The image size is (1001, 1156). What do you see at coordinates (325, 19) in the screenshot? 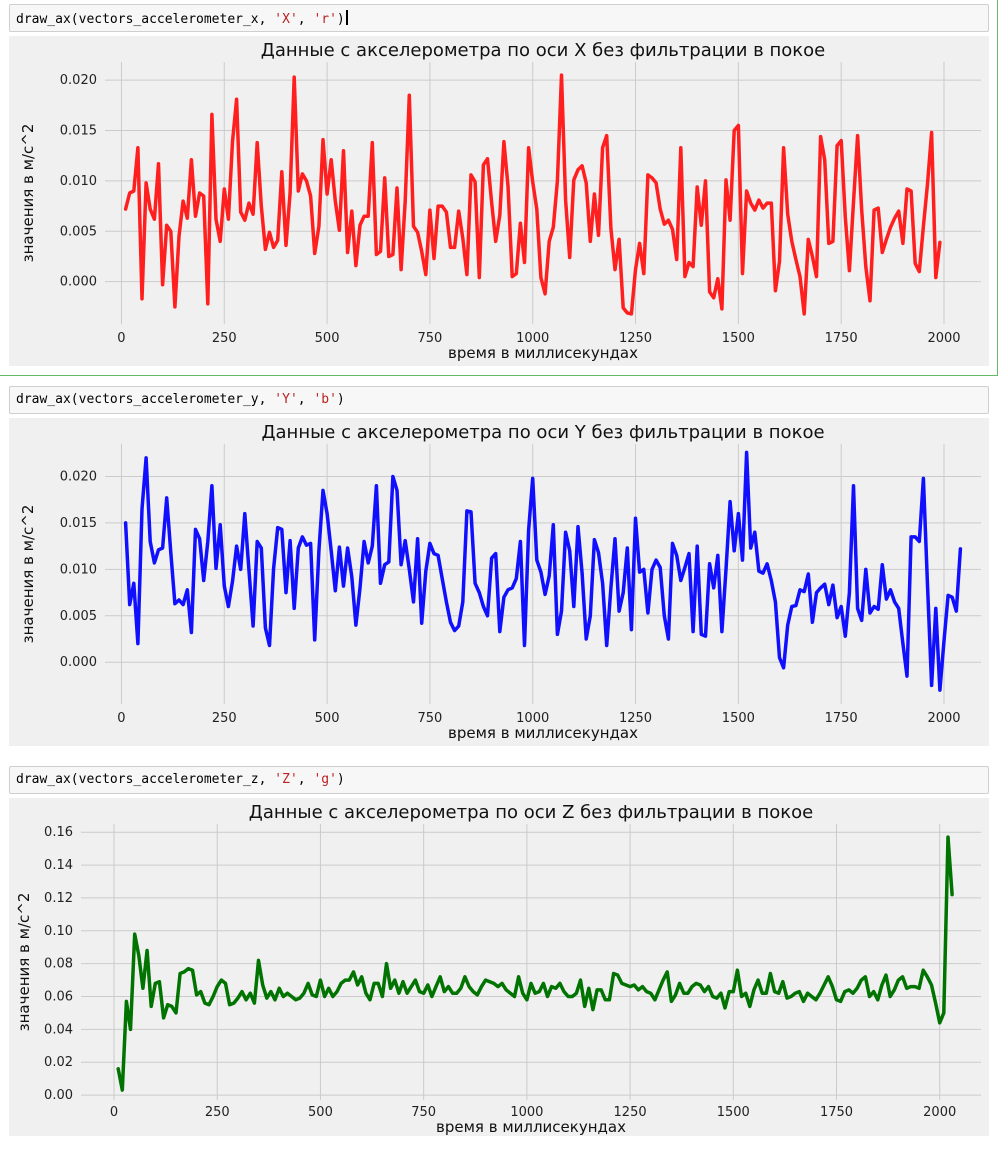
I see `code-arg-color: 'r'` at bounding box center [325, 19].